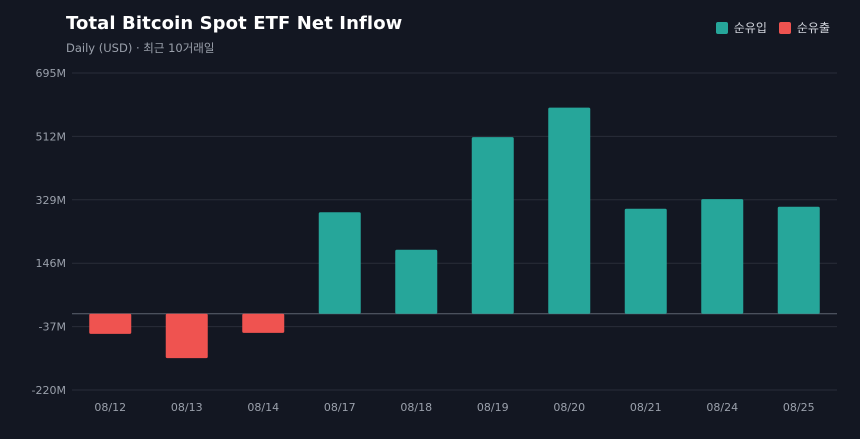 Image resolution: width=860 pixels, height=439 pixels. I want to click on y-tick-label: 512M, so click(51, 136).